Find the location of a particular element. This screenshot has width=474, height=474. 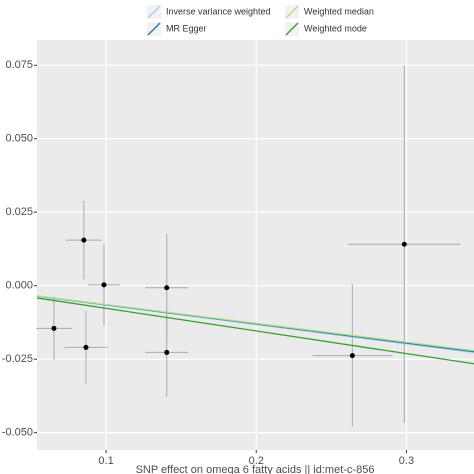

legend-label: Weighted median is located at coordinates (339, 11).